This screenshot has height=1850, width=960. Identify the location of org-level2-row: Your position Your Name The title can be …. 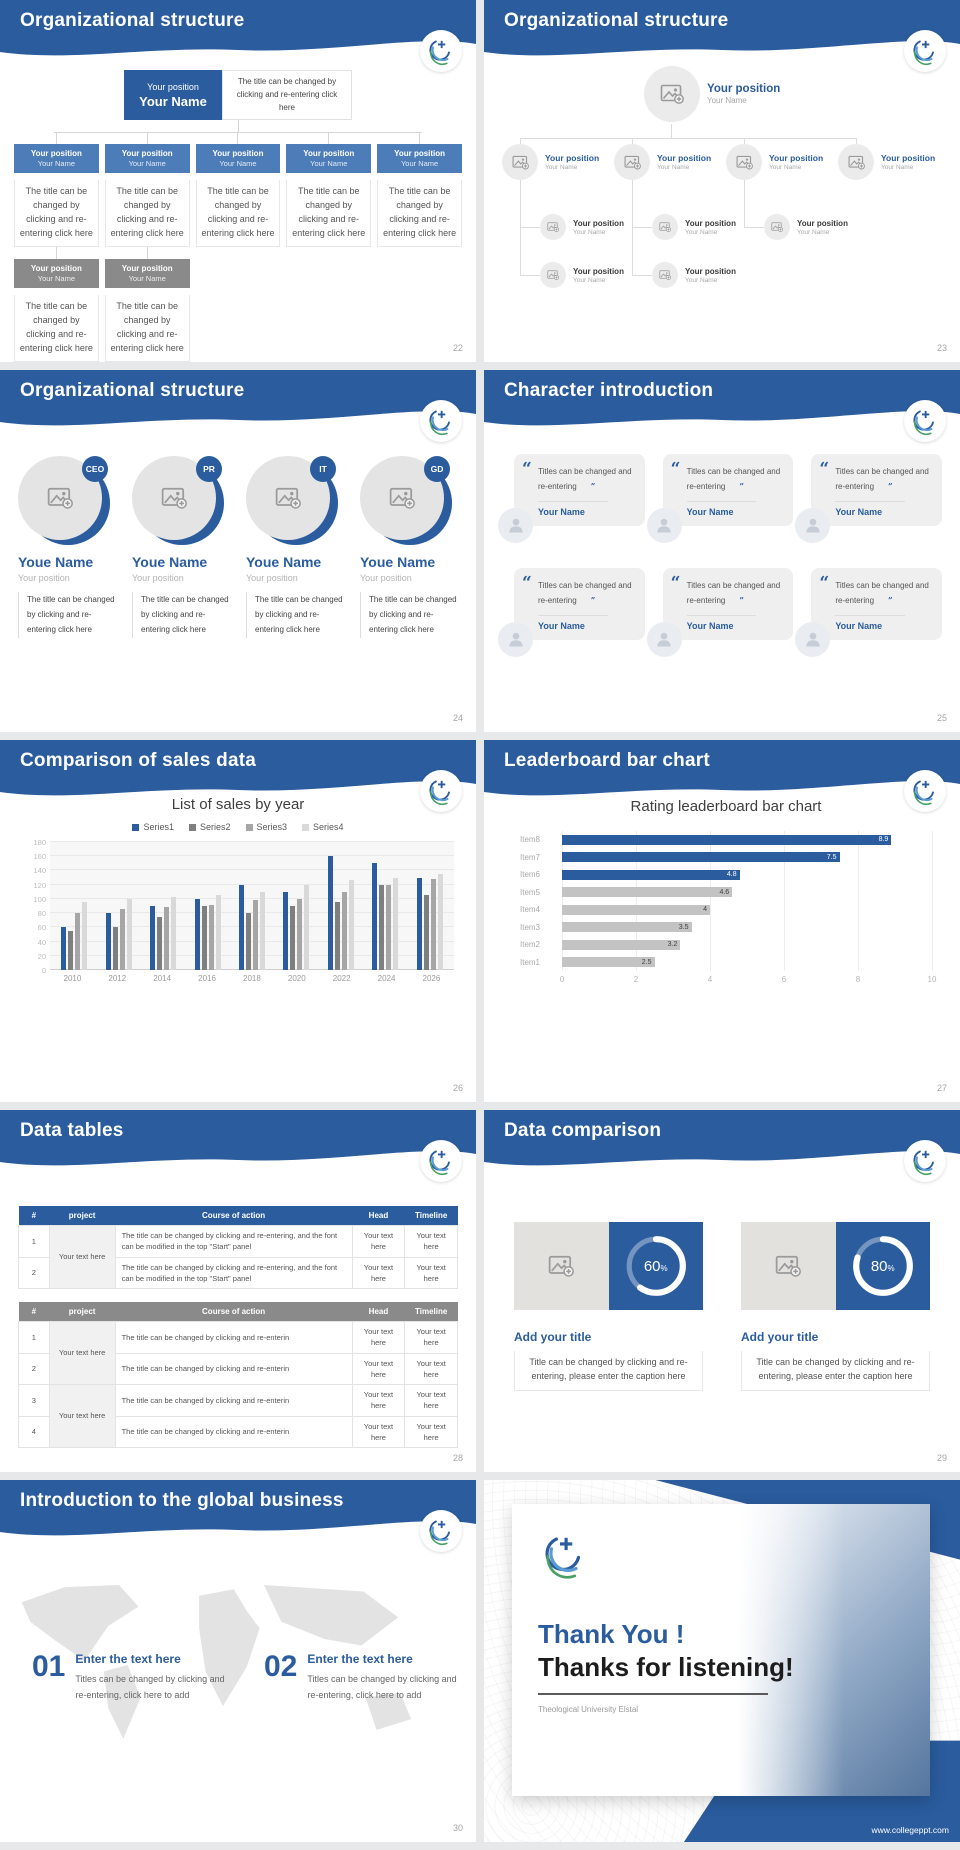
(238, 190).